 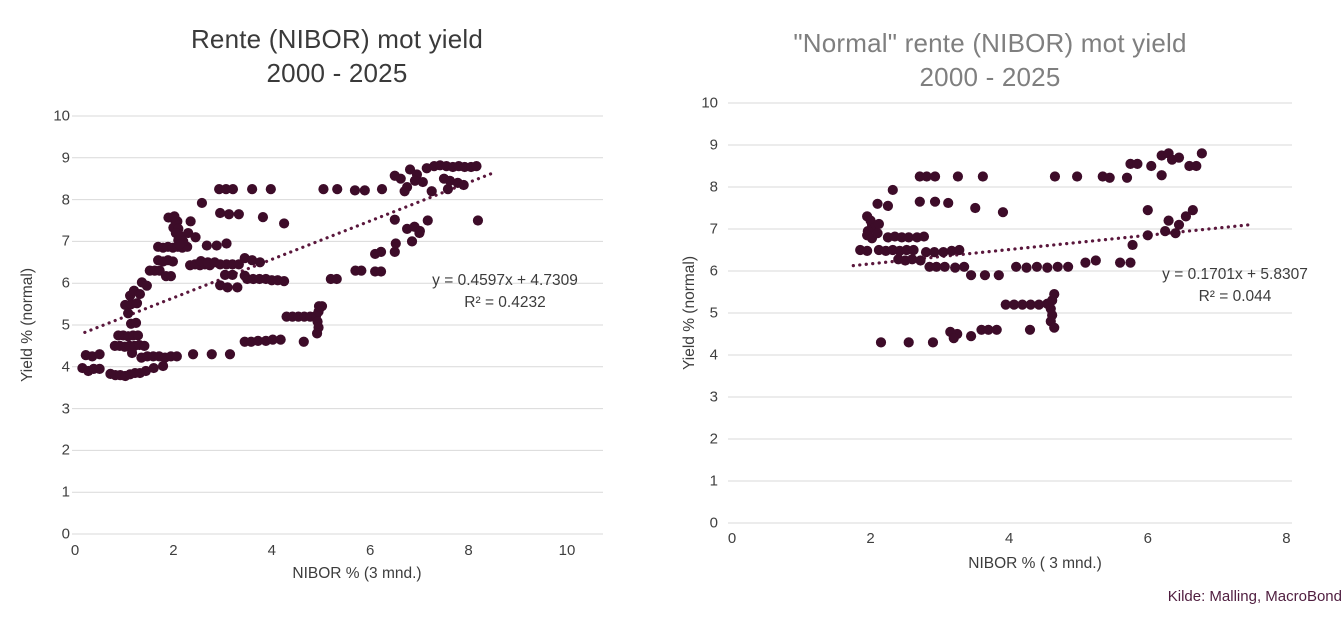 What do you see at coordinates (713, 271) in the screenshot?
I see `y-tick-label: 6` at bounding box center [713, 271].